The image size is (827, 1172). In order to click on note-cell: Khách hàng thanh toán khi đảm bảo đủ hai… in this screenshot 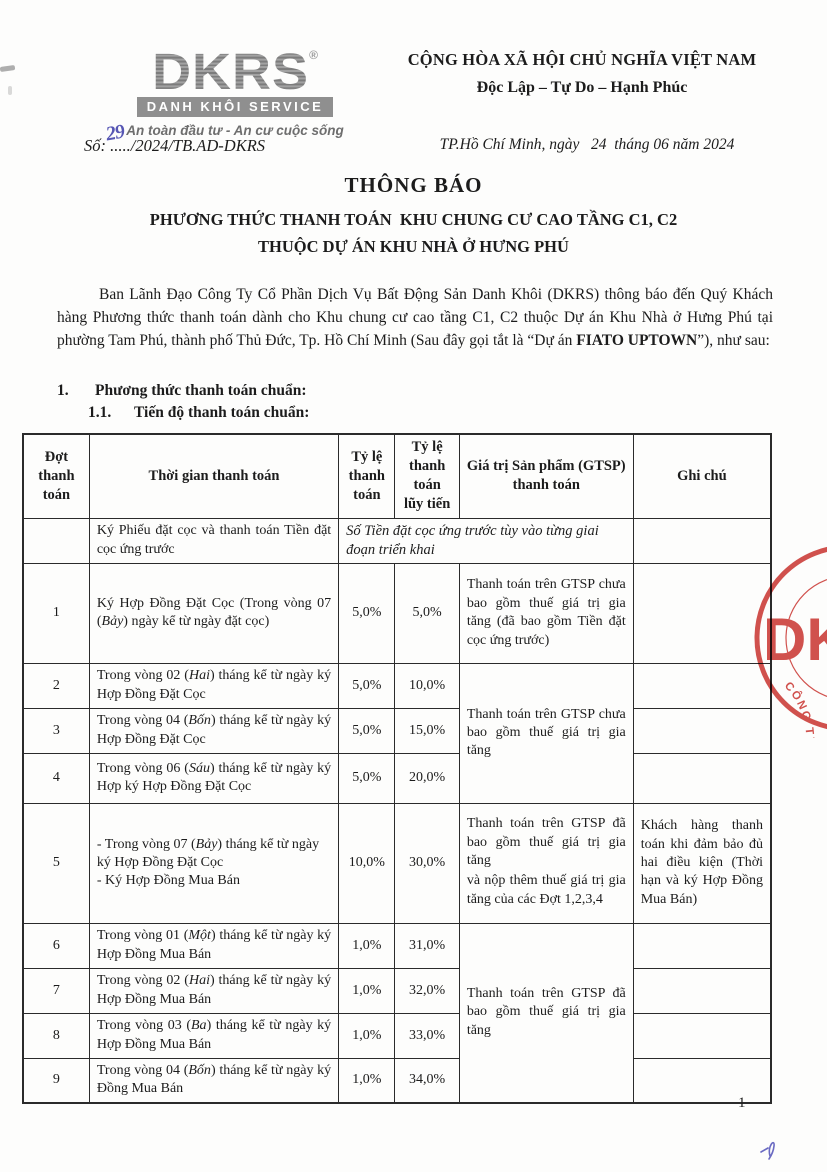, I will do `click(702, 863)`.